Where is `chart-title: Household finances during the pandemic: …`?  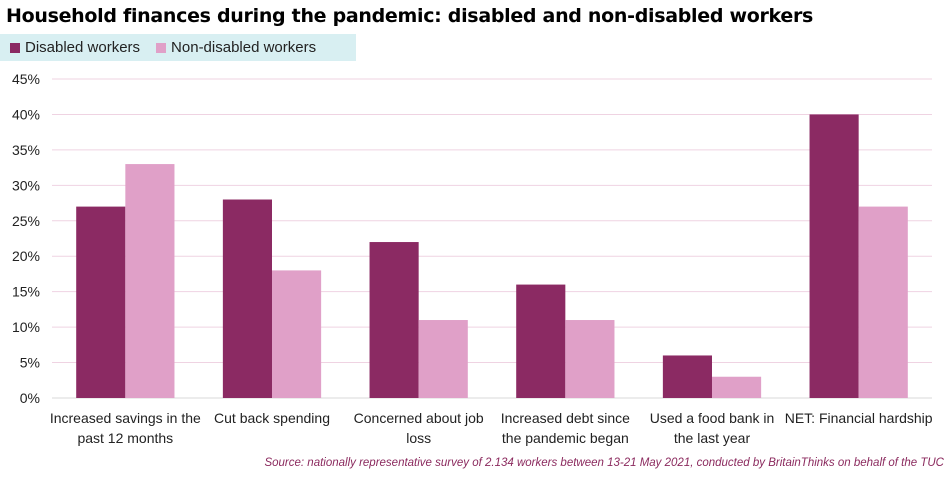 chart-title: Household finances during the pandemic: … is located at coordinates (410, 16).